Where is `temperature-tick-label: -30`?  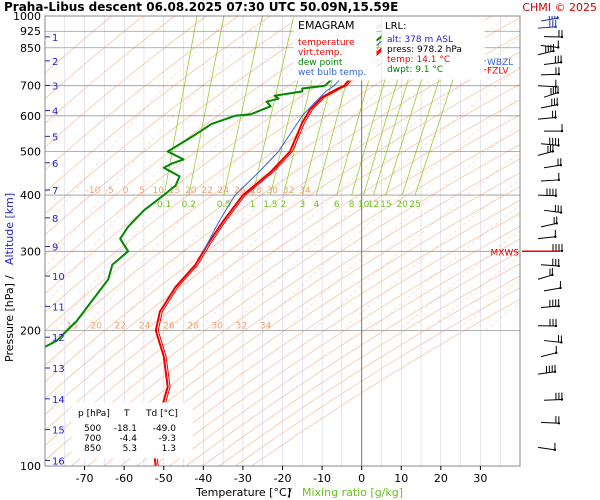 temperature-tick-label: -30 is located at coordinates (243, 478).